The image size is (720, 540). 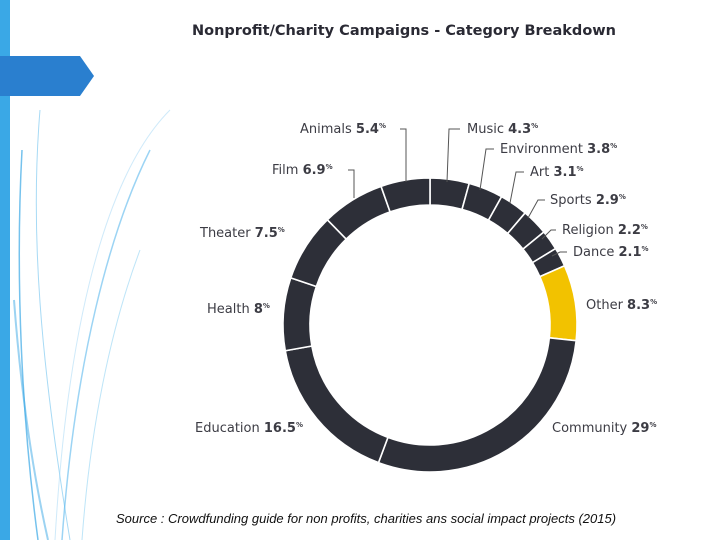 What do you see at coordinates (405, 195) in the screenshot?
I see `slice-animals` at bounding box center [405, 195].